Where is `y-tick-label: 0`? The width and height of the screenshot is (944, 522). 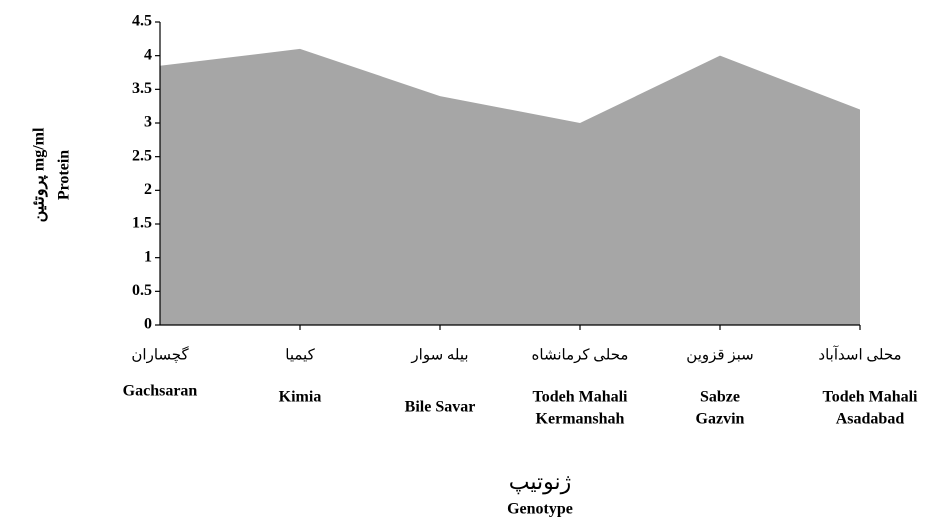
y-tick-label: 0 is located at coordinates (148, 324).